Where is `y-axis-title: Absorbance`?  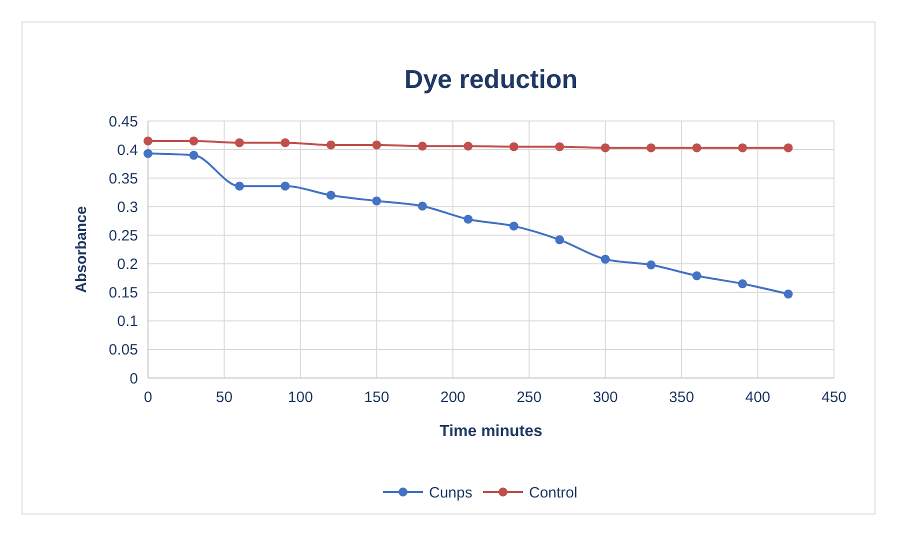
y-axis-title: Absorbance is located at coordinates (81, 249).